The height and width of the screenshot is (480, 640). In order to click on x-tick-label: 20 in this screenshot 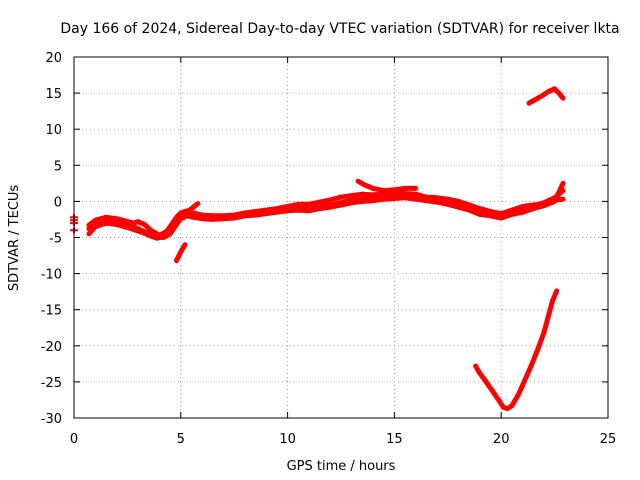, I will do `click(501, 439)`.